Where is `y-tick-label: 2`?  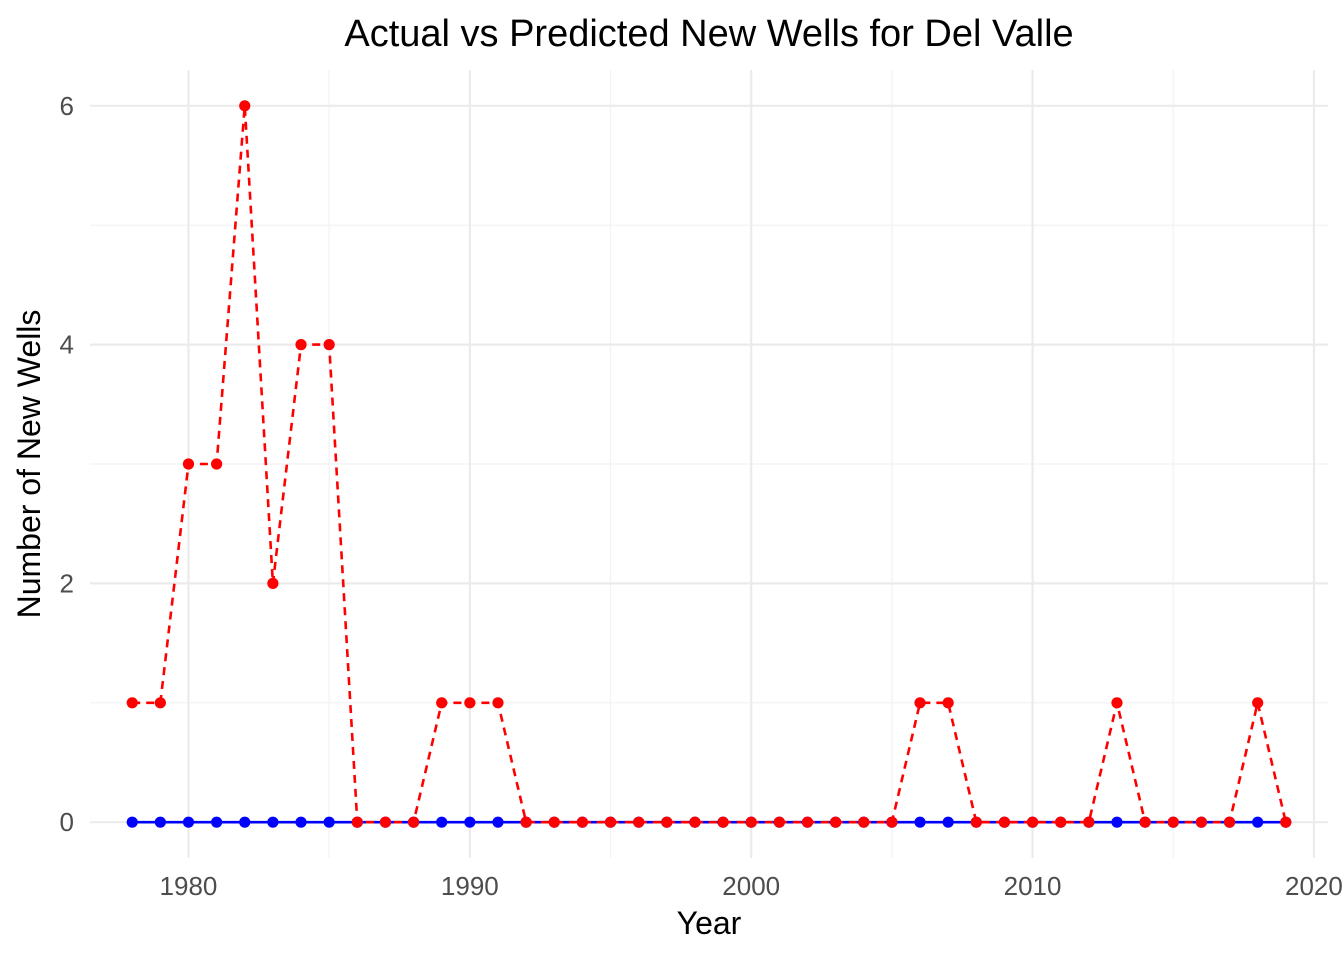
y-tick-label: 2 is located at coordinates (67, 583).